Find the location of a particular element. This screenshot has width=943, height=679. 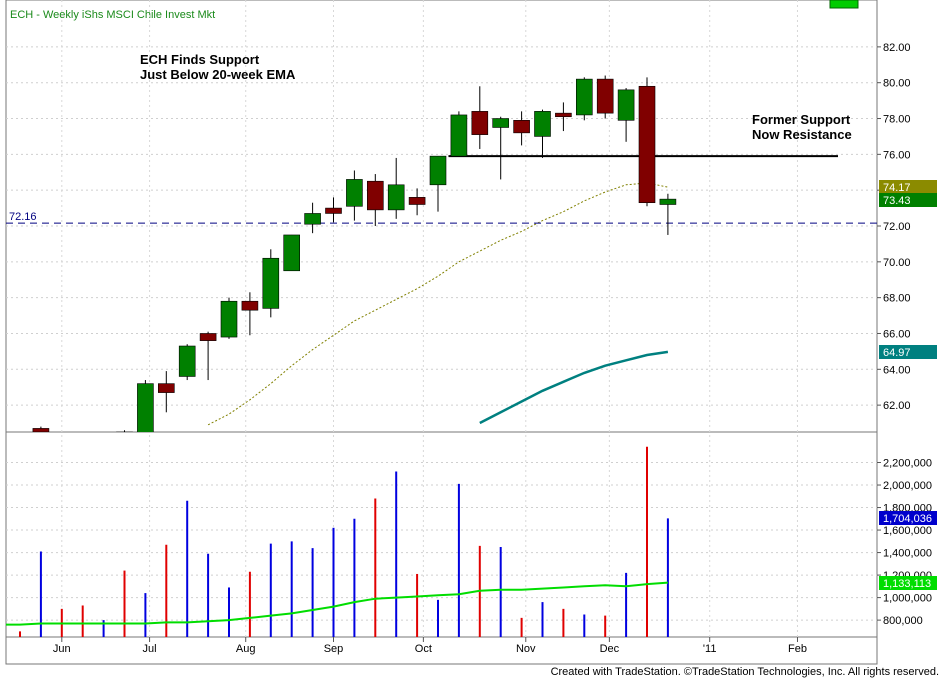

volume-tick-label: 1,400,000 is located at coordinates (907, 554).